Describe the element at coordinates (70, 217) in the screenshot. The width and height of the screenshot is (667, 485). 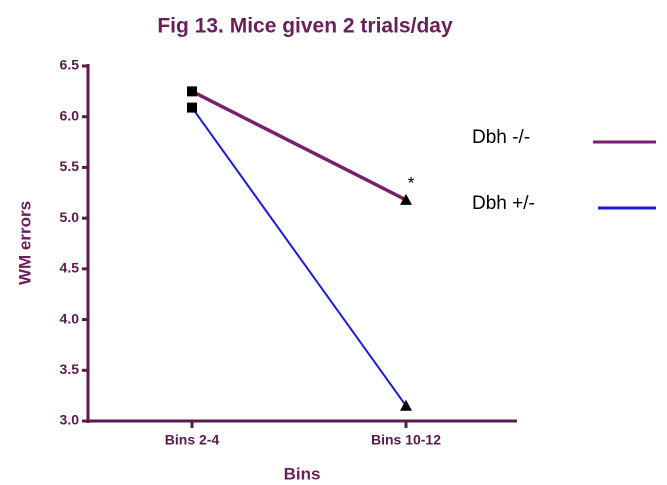
I see `y-tick-label: 5.0` at that location.